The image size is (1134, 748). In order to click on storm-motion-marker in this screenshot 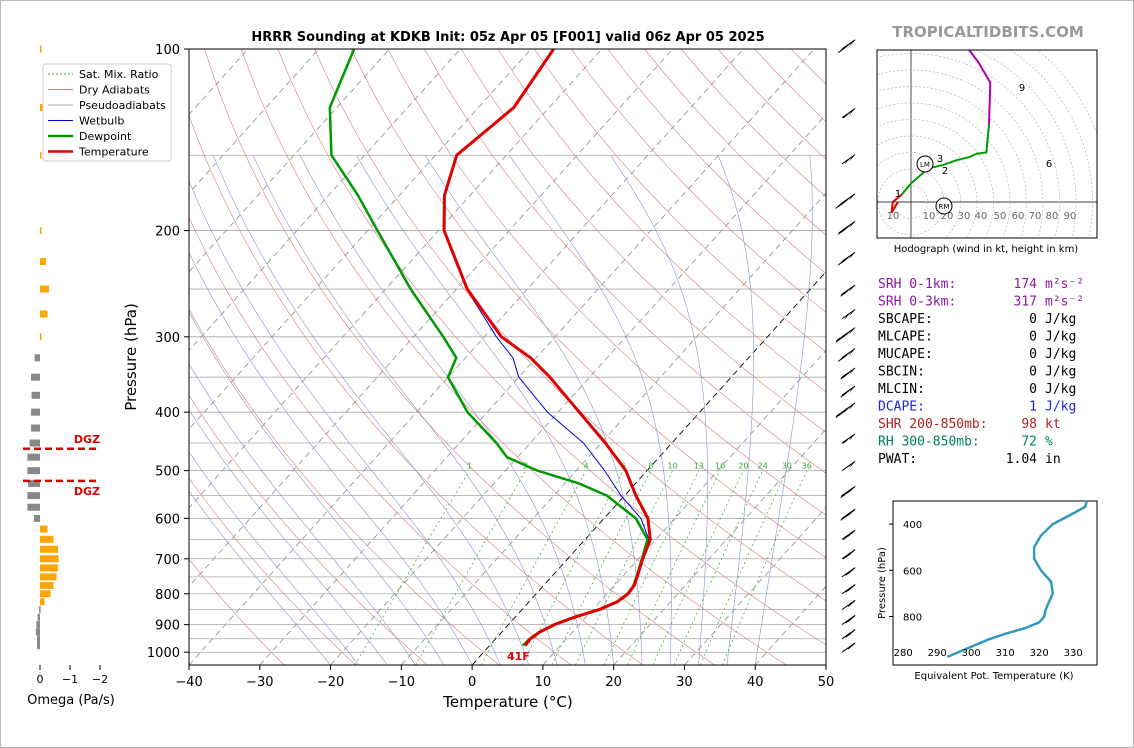, I will do `click(944, 206)`.